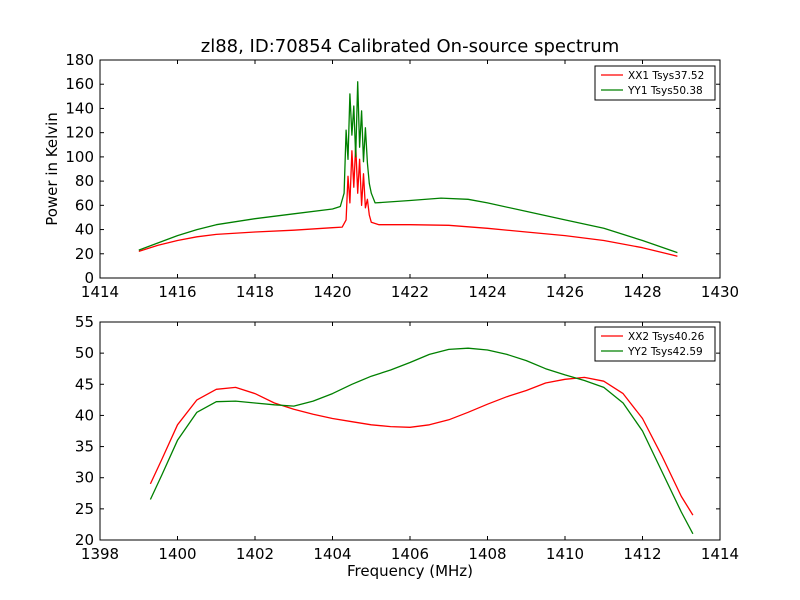 The width and height of the screenshot is (800, 600). What do you see at coordinates (84, 254) in the screenshot?
I see `top-y-tick-label: 20` at bounding box center [84, 254].